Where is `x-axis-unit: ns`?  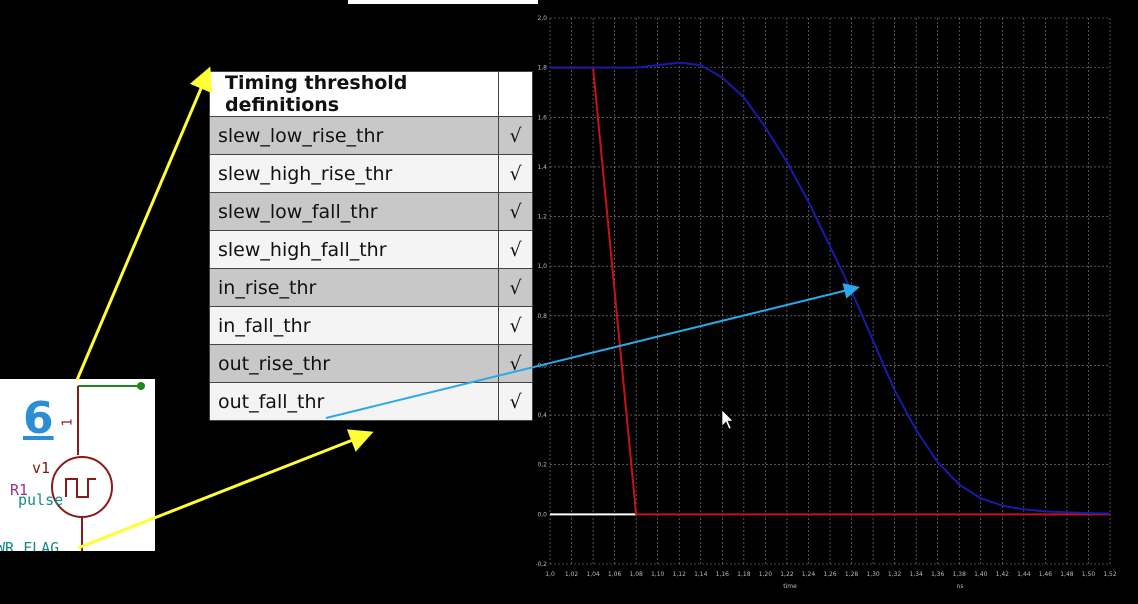
x-axis-unit: ns is located at coordinates (960, 586).